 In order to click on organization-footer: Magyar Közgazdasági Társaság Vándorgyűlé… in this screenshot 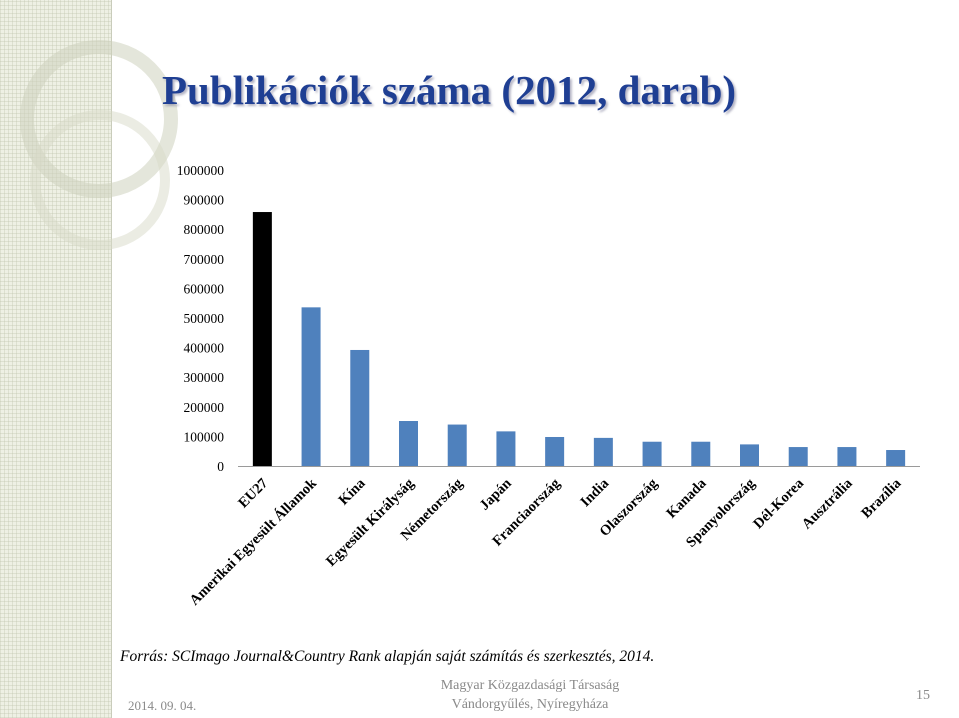, I will do `click(530, 695)`.